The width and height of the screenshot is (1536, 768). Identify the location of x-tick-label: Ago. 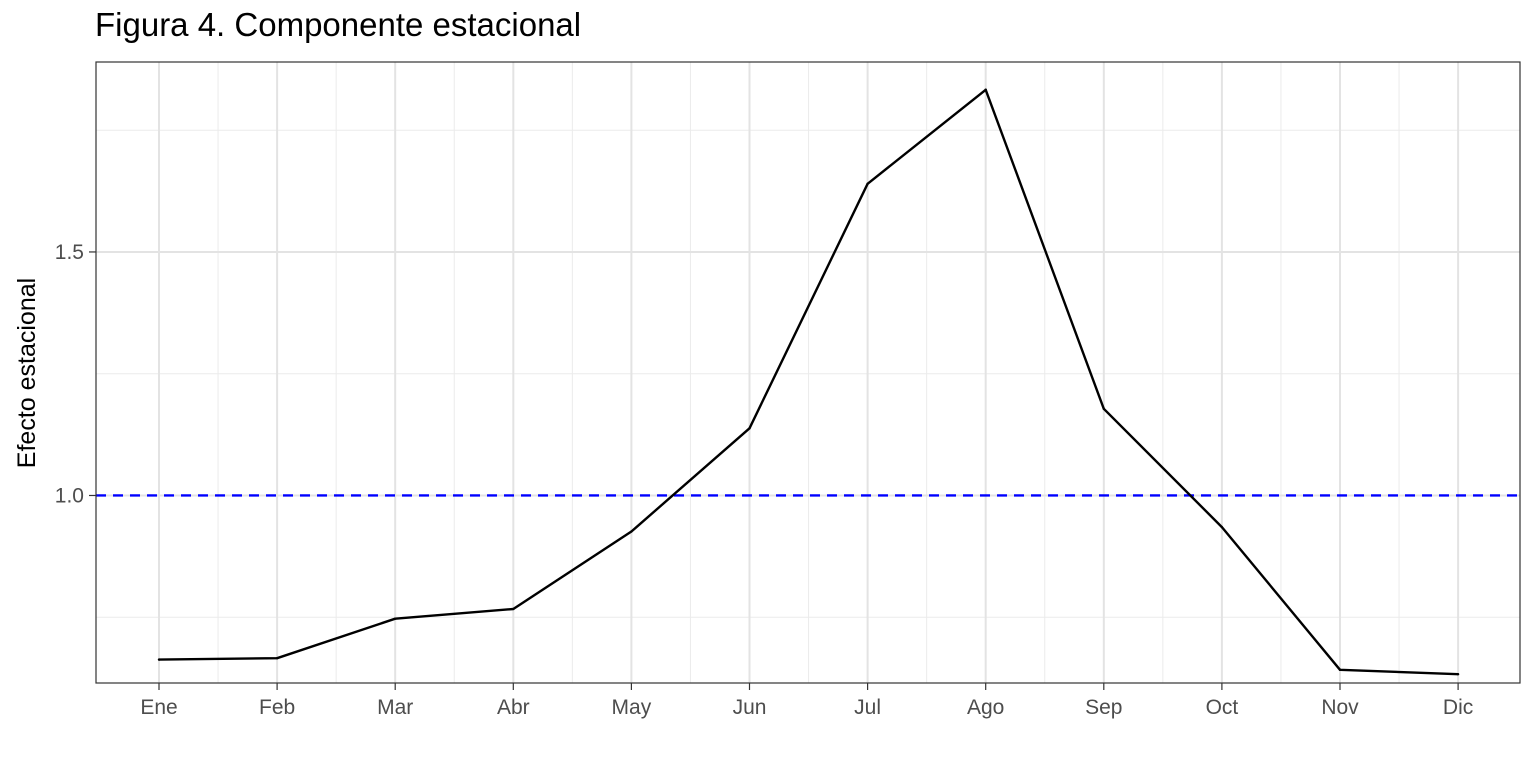
(985, 707).